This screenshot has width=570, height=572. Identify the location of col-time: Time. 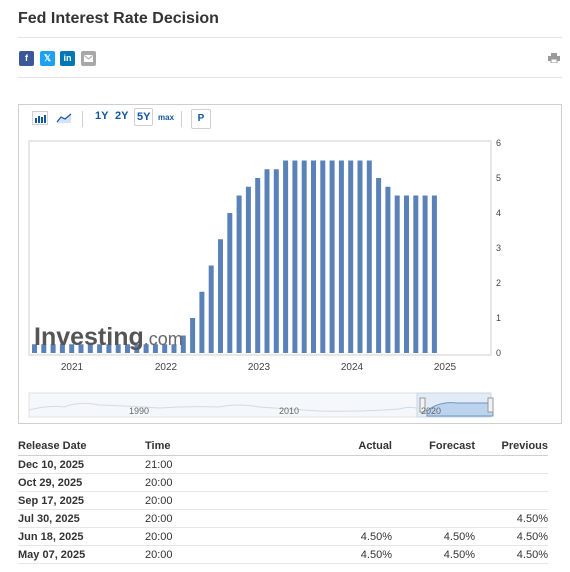
(225, 446).